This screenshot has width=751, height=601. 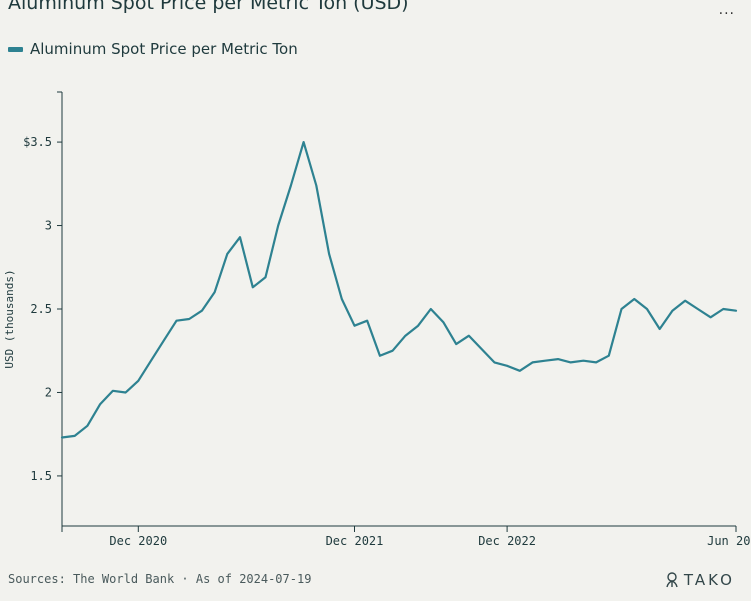 What do you see at coordinates (709, 580) in the screenshot?
I see `brand-name: TAKO` at bounding box center [709, 580].